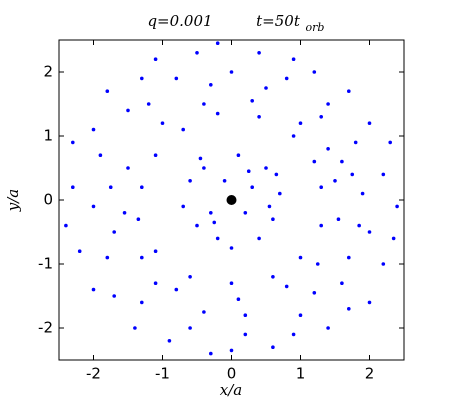 The width and height of the screenshot is (450, 400). I want to click on y-tick-label: -2, so click(45, 328).